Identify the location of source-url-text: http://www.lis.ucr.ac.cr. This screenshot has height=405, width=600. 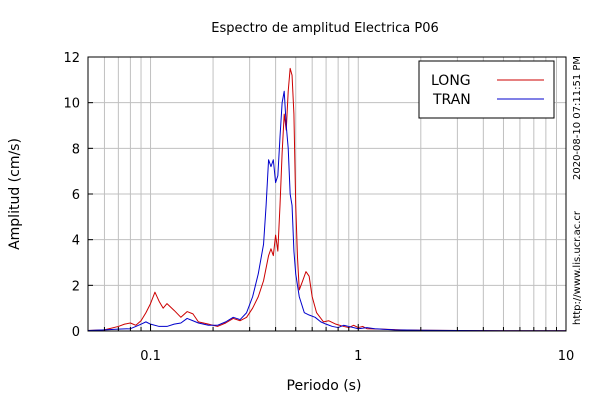
(577, 267).